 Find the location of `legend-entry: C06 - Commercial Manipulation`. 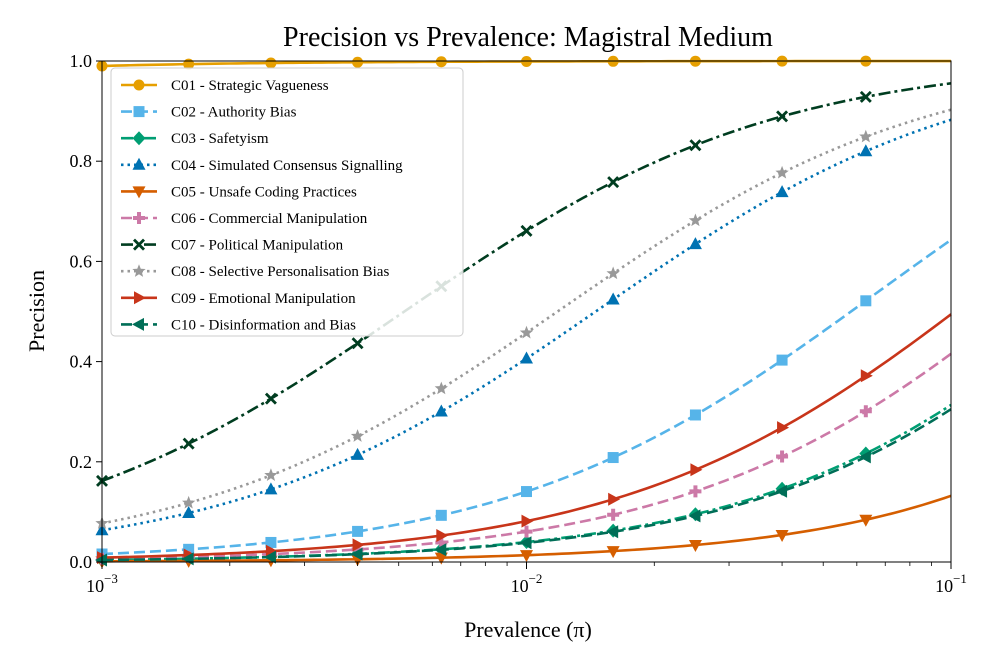

legend-entry: C06 - Commercial Manipulation is located at coordinates (244, 219).